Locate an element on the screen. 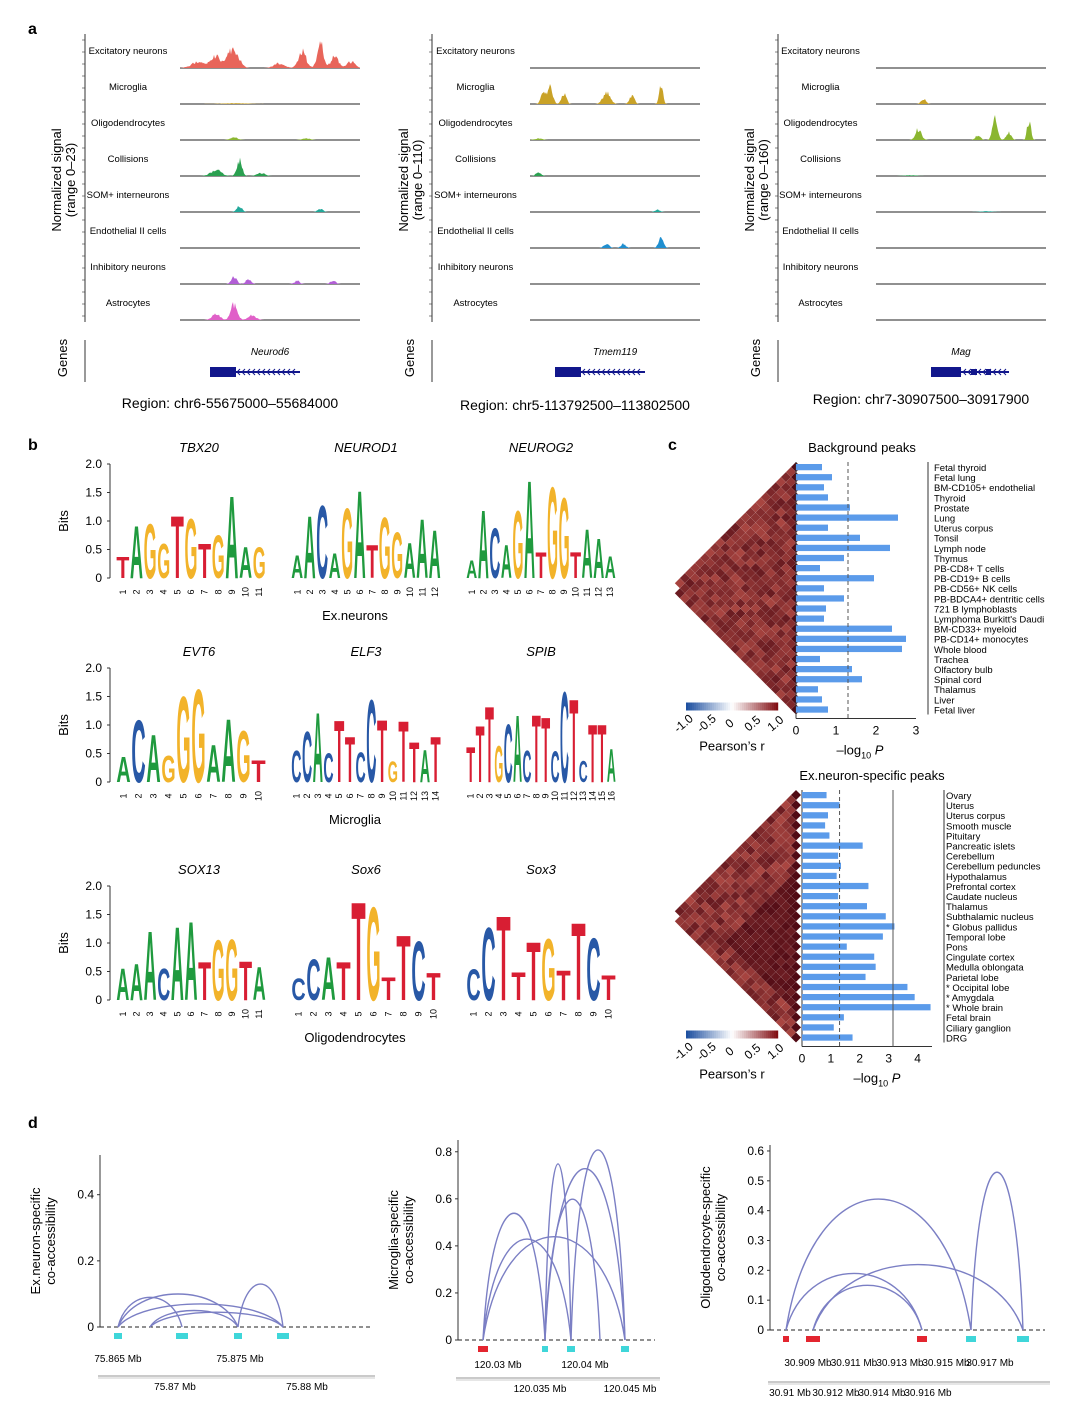 The image size is (1080, 1413). position-tick: 13 is located at coordinates (610, 592).